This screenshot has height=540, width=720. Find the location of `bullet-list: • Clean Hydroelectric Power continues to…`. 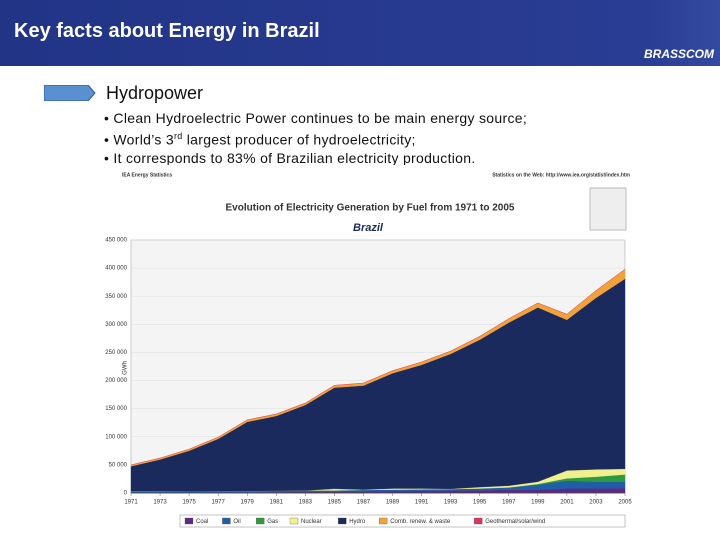

bullet-list: • Clean Hydroelectric Power continues to… is located at coordinates (315, 138).